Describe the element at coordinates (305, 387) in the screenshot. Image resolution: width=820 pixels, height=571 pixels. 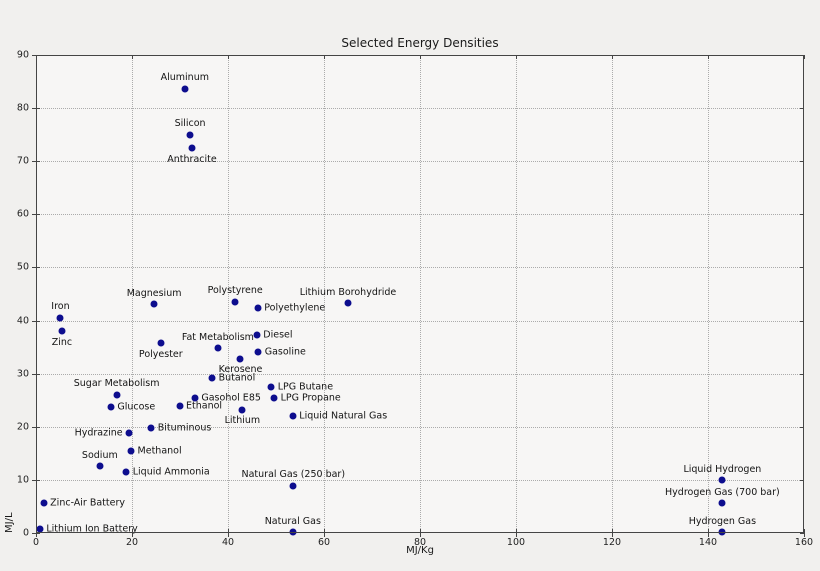
I see `label-lpg-butane: LPG Butane` at that location.